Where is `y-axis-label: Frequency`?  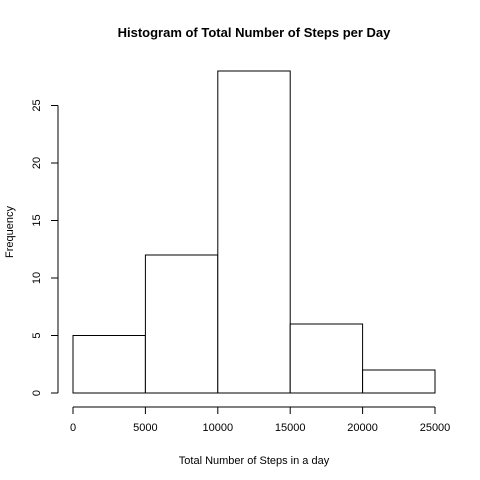
y-axis-label: Frequency is located at coordinates (10, 232).